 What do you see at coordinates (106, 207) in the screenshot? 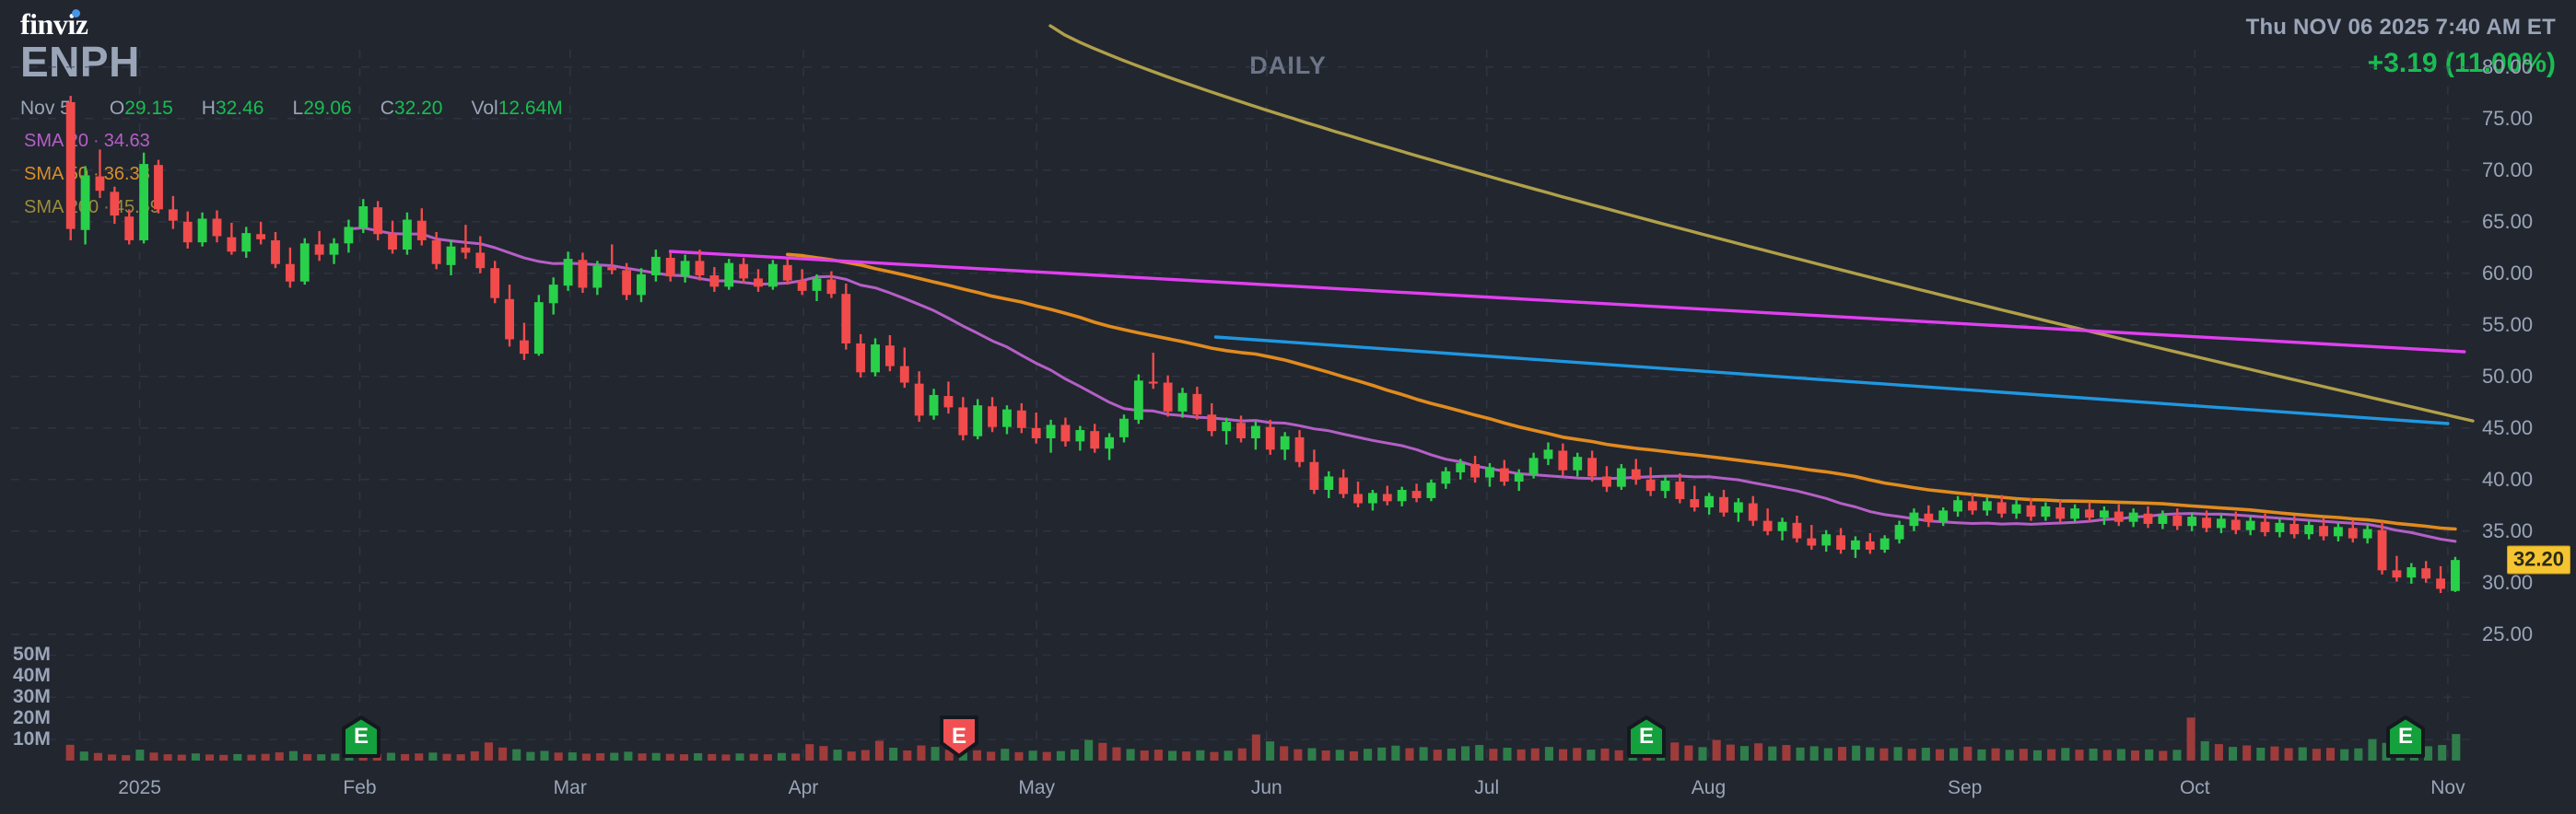
I see `indicator-sma200-sep: ·` at bounding box center [106, 207].